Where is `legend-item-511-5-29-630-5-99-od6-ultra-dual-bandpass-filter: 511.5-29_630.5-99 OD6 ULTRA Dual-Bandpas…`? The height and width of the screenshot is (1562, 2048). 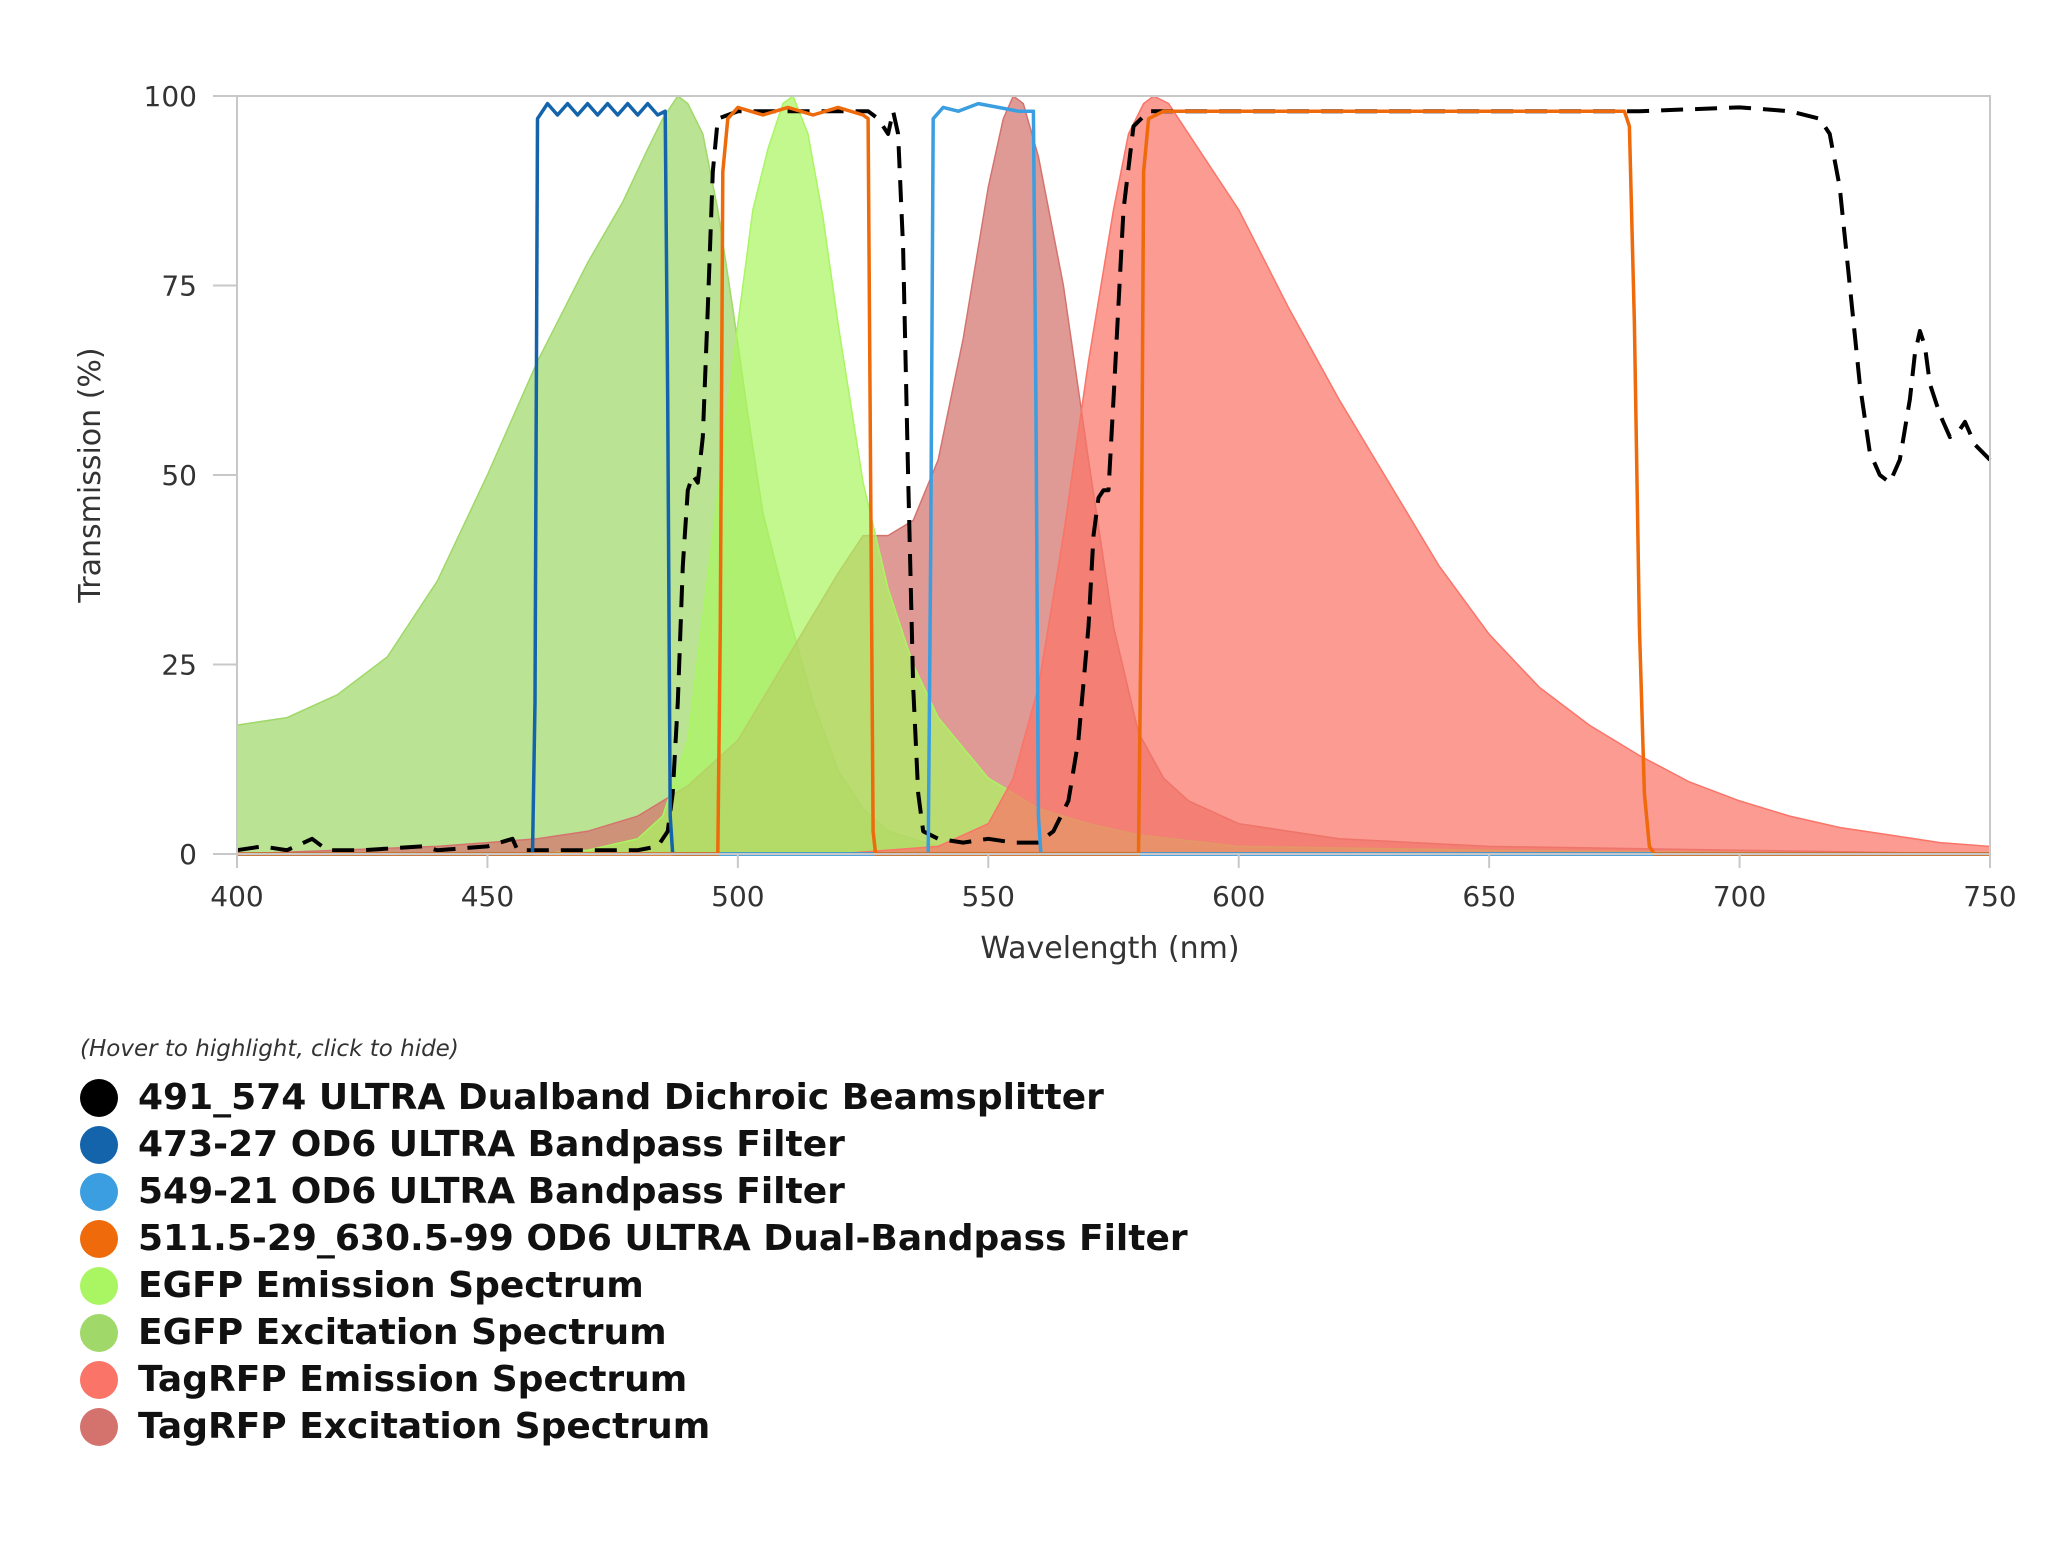
legend-item-511-5-29-630-5-99-od6-ultra-dual-bandpass-filter: 511.5-29_630.5-99 OD6 ULTRA Dual-Bandpas… is located at coordinates (780, 1238).